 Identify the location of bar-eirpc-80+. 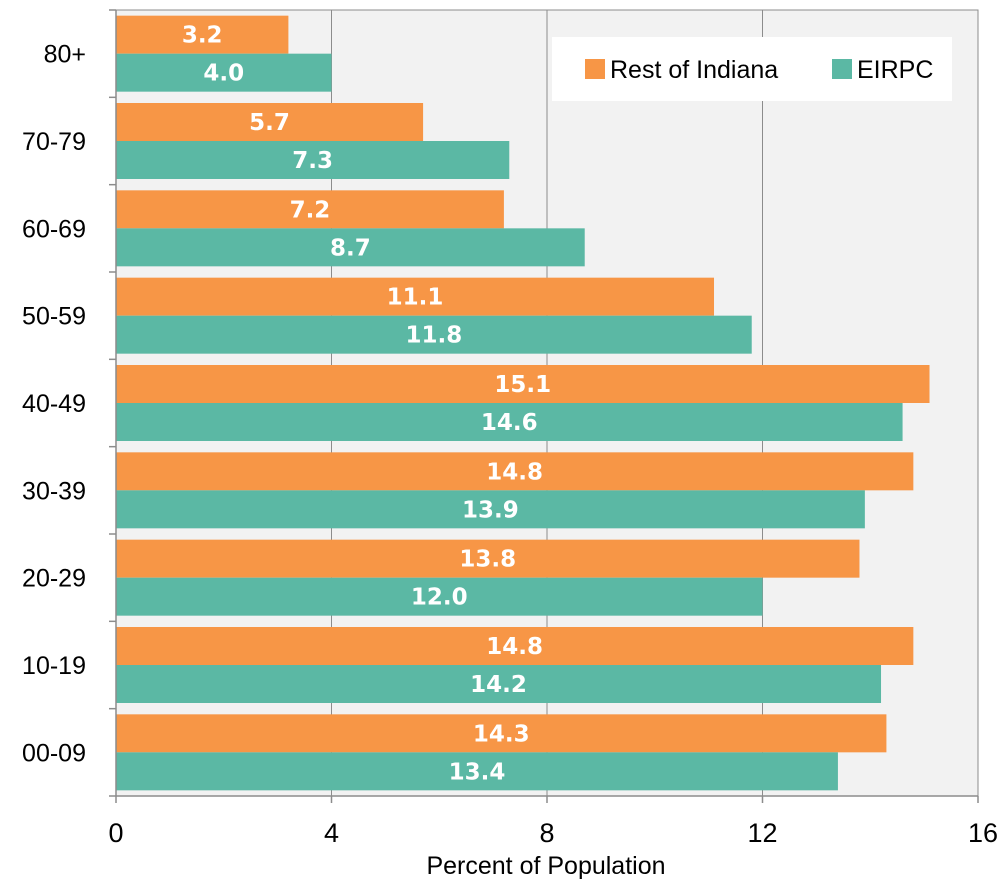
(224, 72).